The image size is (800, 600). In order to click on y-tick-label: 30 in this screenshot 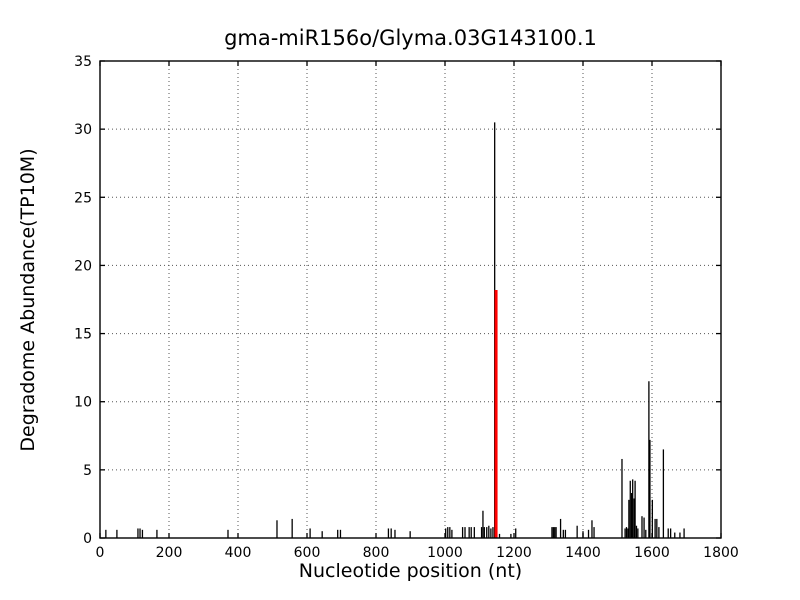, I will do `click(83, 130)`.